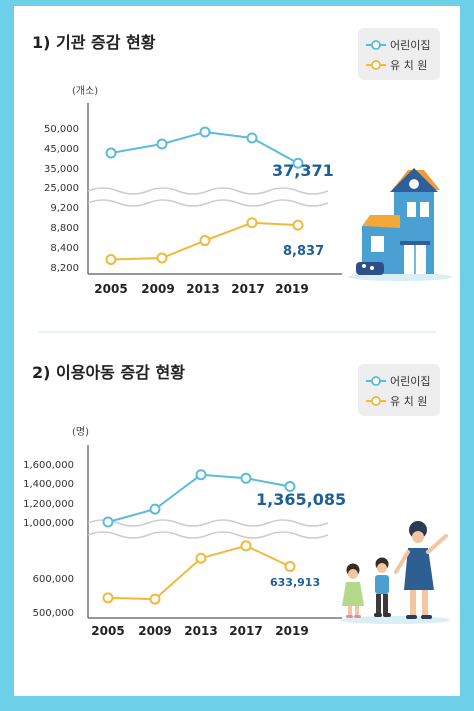 The width and height of the screenshot is (474, 711). I want to click on chart1-plot, so click(204, 195).